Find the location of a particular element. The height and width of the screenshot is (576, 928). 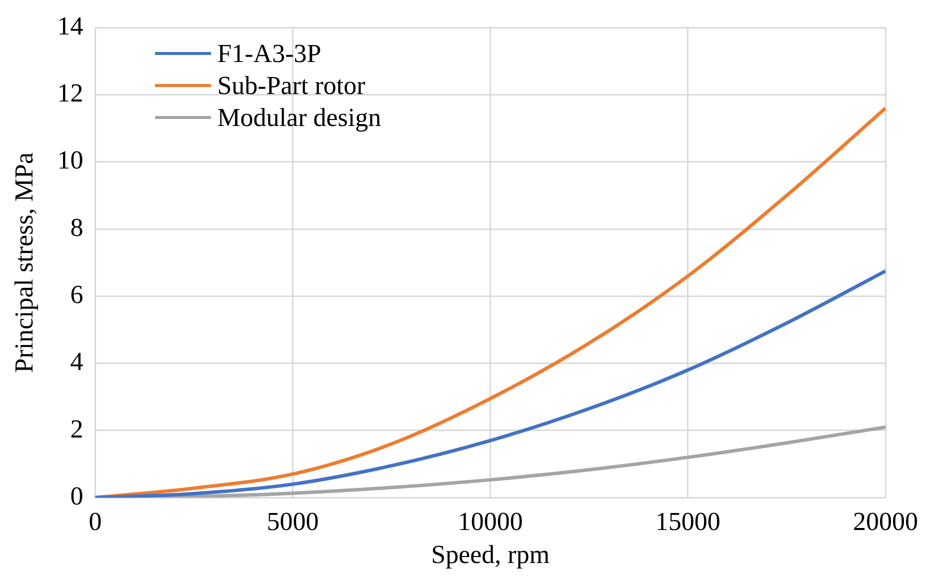

y-tick-label: 2 is located at coordinates (77, 429).